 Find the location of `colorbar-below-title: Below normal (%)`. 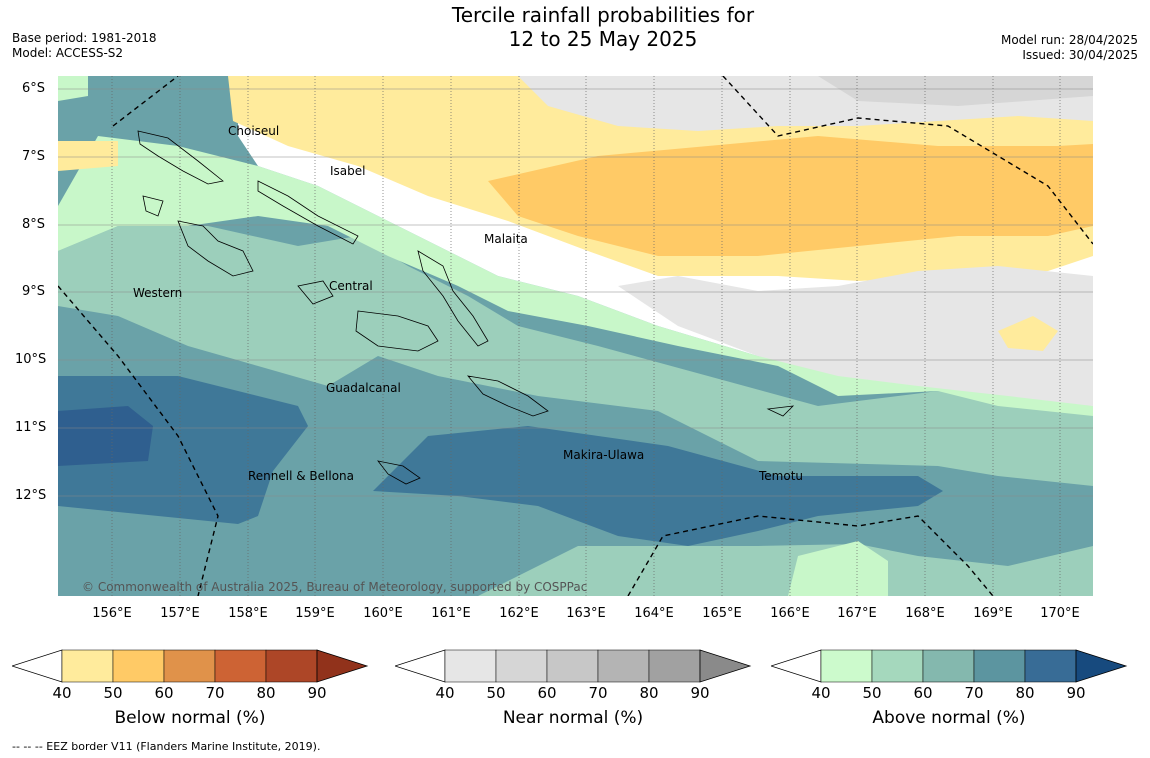

colorbar-below-title: Below normal (%) is located at coordinates (190, 718).